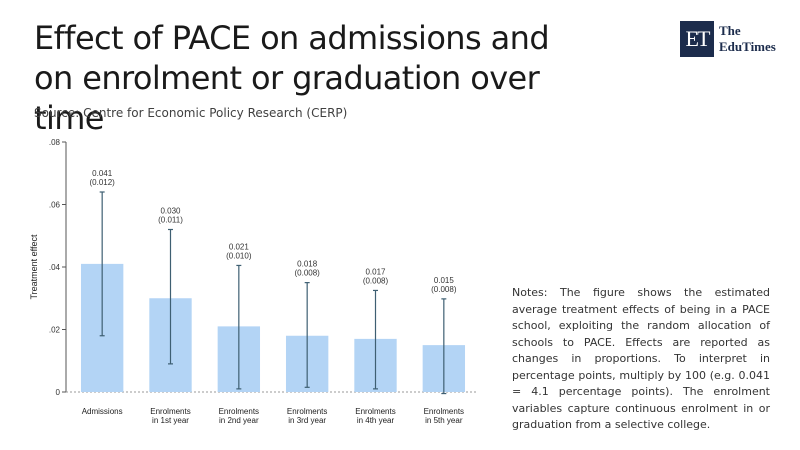 Image resolution: width=800 pixels, height=450 pixels. What do you see at coordinates (170, 220) in the screenshot?
I see `se-label: (0.011)` at bounding box center [170, 220].